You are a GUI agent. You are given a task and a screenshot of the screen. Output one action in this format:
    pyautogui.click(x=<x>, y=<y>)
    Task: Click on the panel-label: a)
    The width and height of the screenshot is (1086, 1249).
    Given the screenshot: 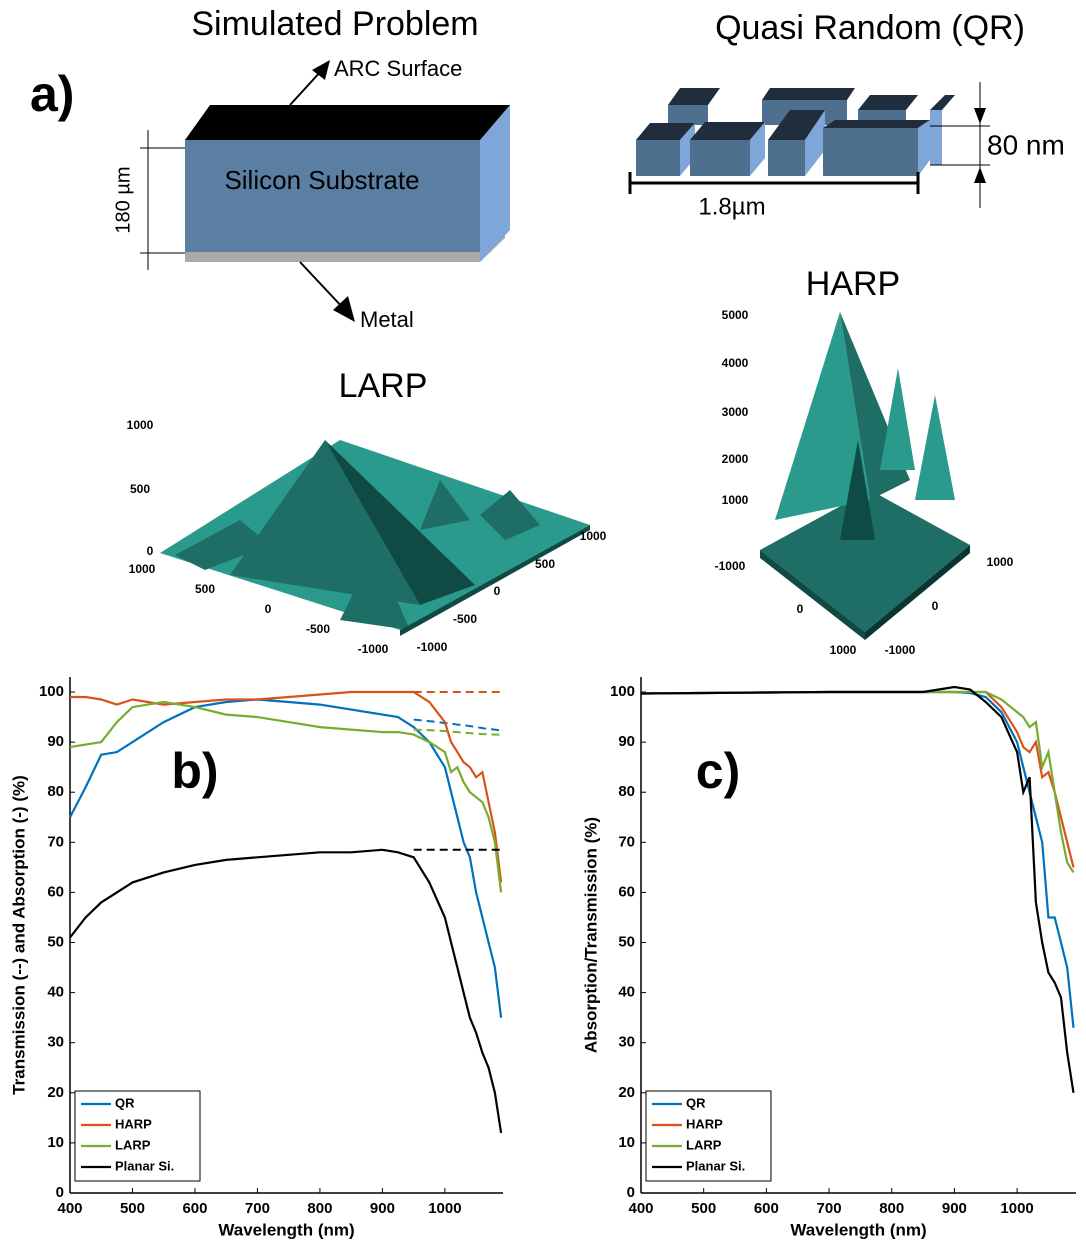 What is the action you would take?
    pyautogui.click(x=52, y=94)
    